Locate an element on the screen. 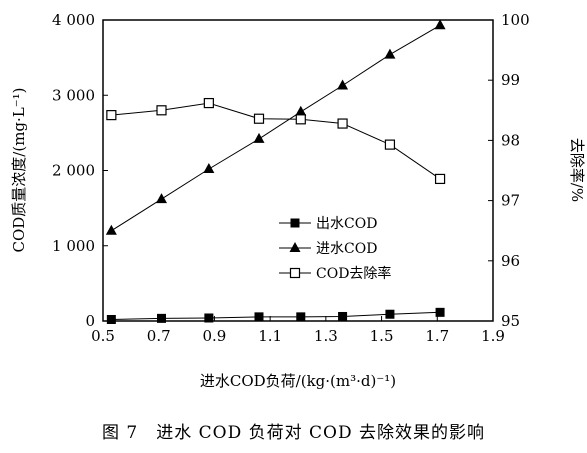 The width and height of the screenshot is (587, 453). right-y-tick-label: 100 is located at coordinates (515, 20).